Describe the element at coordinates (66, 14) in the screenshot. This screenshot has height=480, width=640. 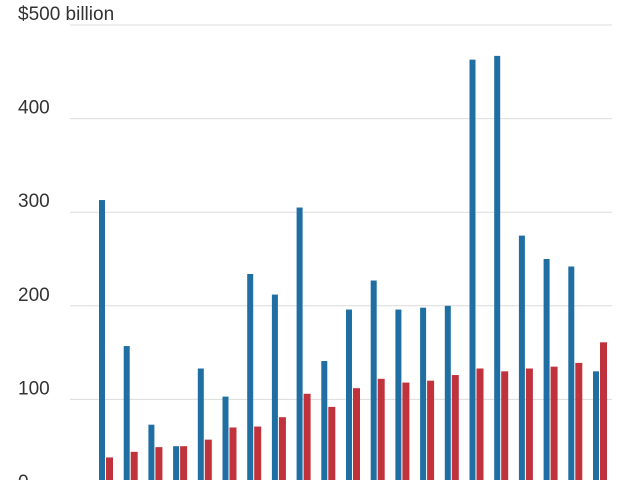
I see `y-tick-label-500: $500 billion` at that location.